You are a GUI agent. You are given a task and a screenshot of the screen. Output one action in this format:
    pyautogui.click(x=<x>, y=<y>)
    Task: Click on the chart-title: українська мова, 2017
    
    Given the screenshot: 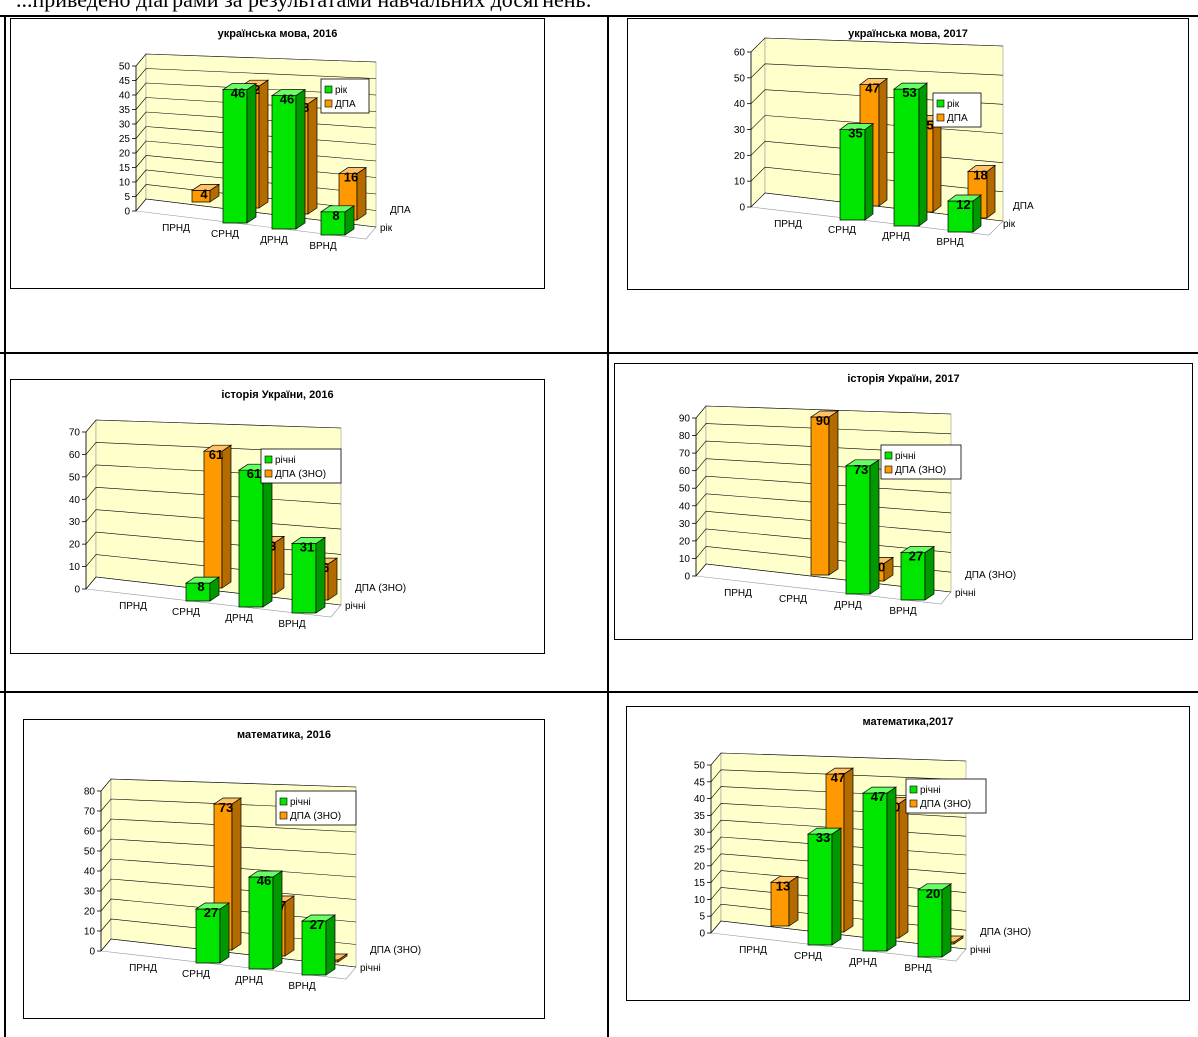 What is the action you would take?
    pyautogui.click(x=908, y=34)
    